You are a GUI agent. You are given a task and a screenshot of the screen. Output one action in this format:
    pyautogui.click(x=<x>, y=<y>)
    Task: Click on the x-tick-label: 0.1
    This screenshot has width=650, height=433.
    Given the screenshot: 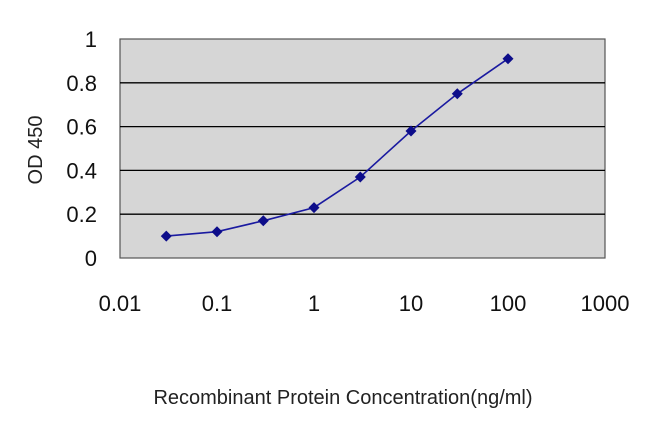 What is the action you would take?
    pyautogui.click(x=217, y=303)
    